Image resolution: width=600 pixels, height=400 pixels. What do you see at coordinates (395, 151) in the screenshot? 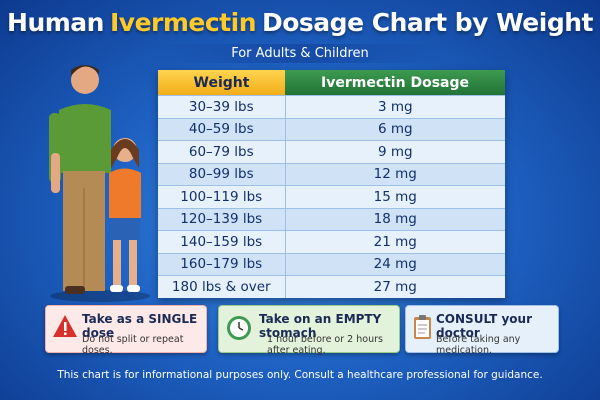
I see `table-cell: 9 mg` at bounding box center [395, 151].